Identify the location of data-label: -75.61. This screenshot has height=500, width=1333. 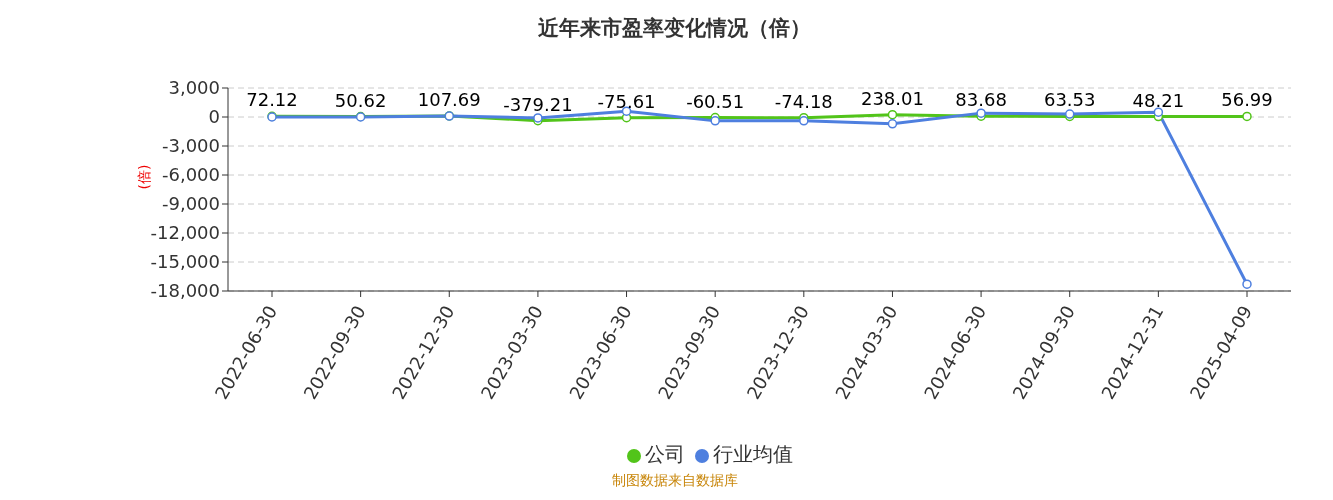
(626, 101).